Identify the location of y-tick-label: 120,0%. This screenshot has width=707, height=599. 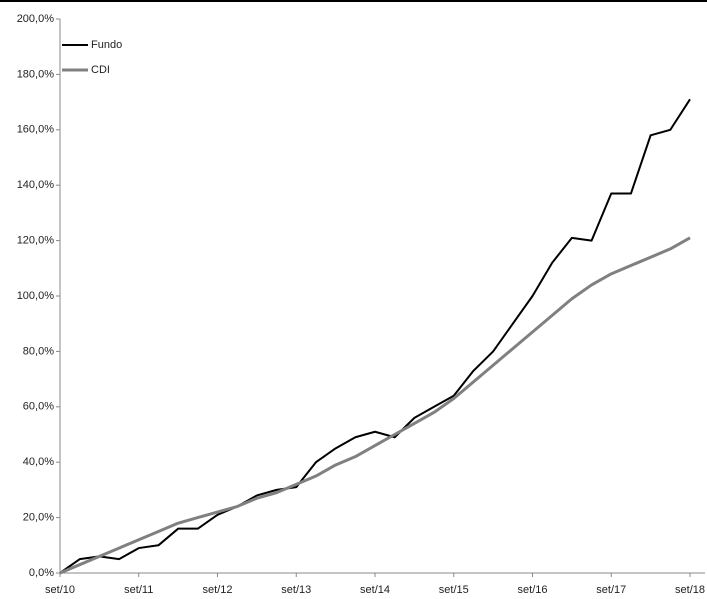
(36, 241).